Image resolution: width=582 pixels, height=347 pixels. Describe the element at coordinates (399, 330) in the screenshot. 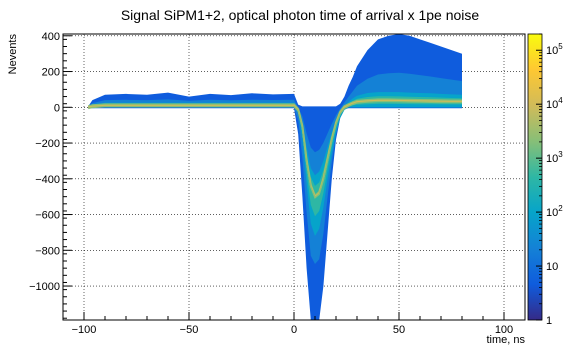

I see `x-tick-label: 50` at that location.